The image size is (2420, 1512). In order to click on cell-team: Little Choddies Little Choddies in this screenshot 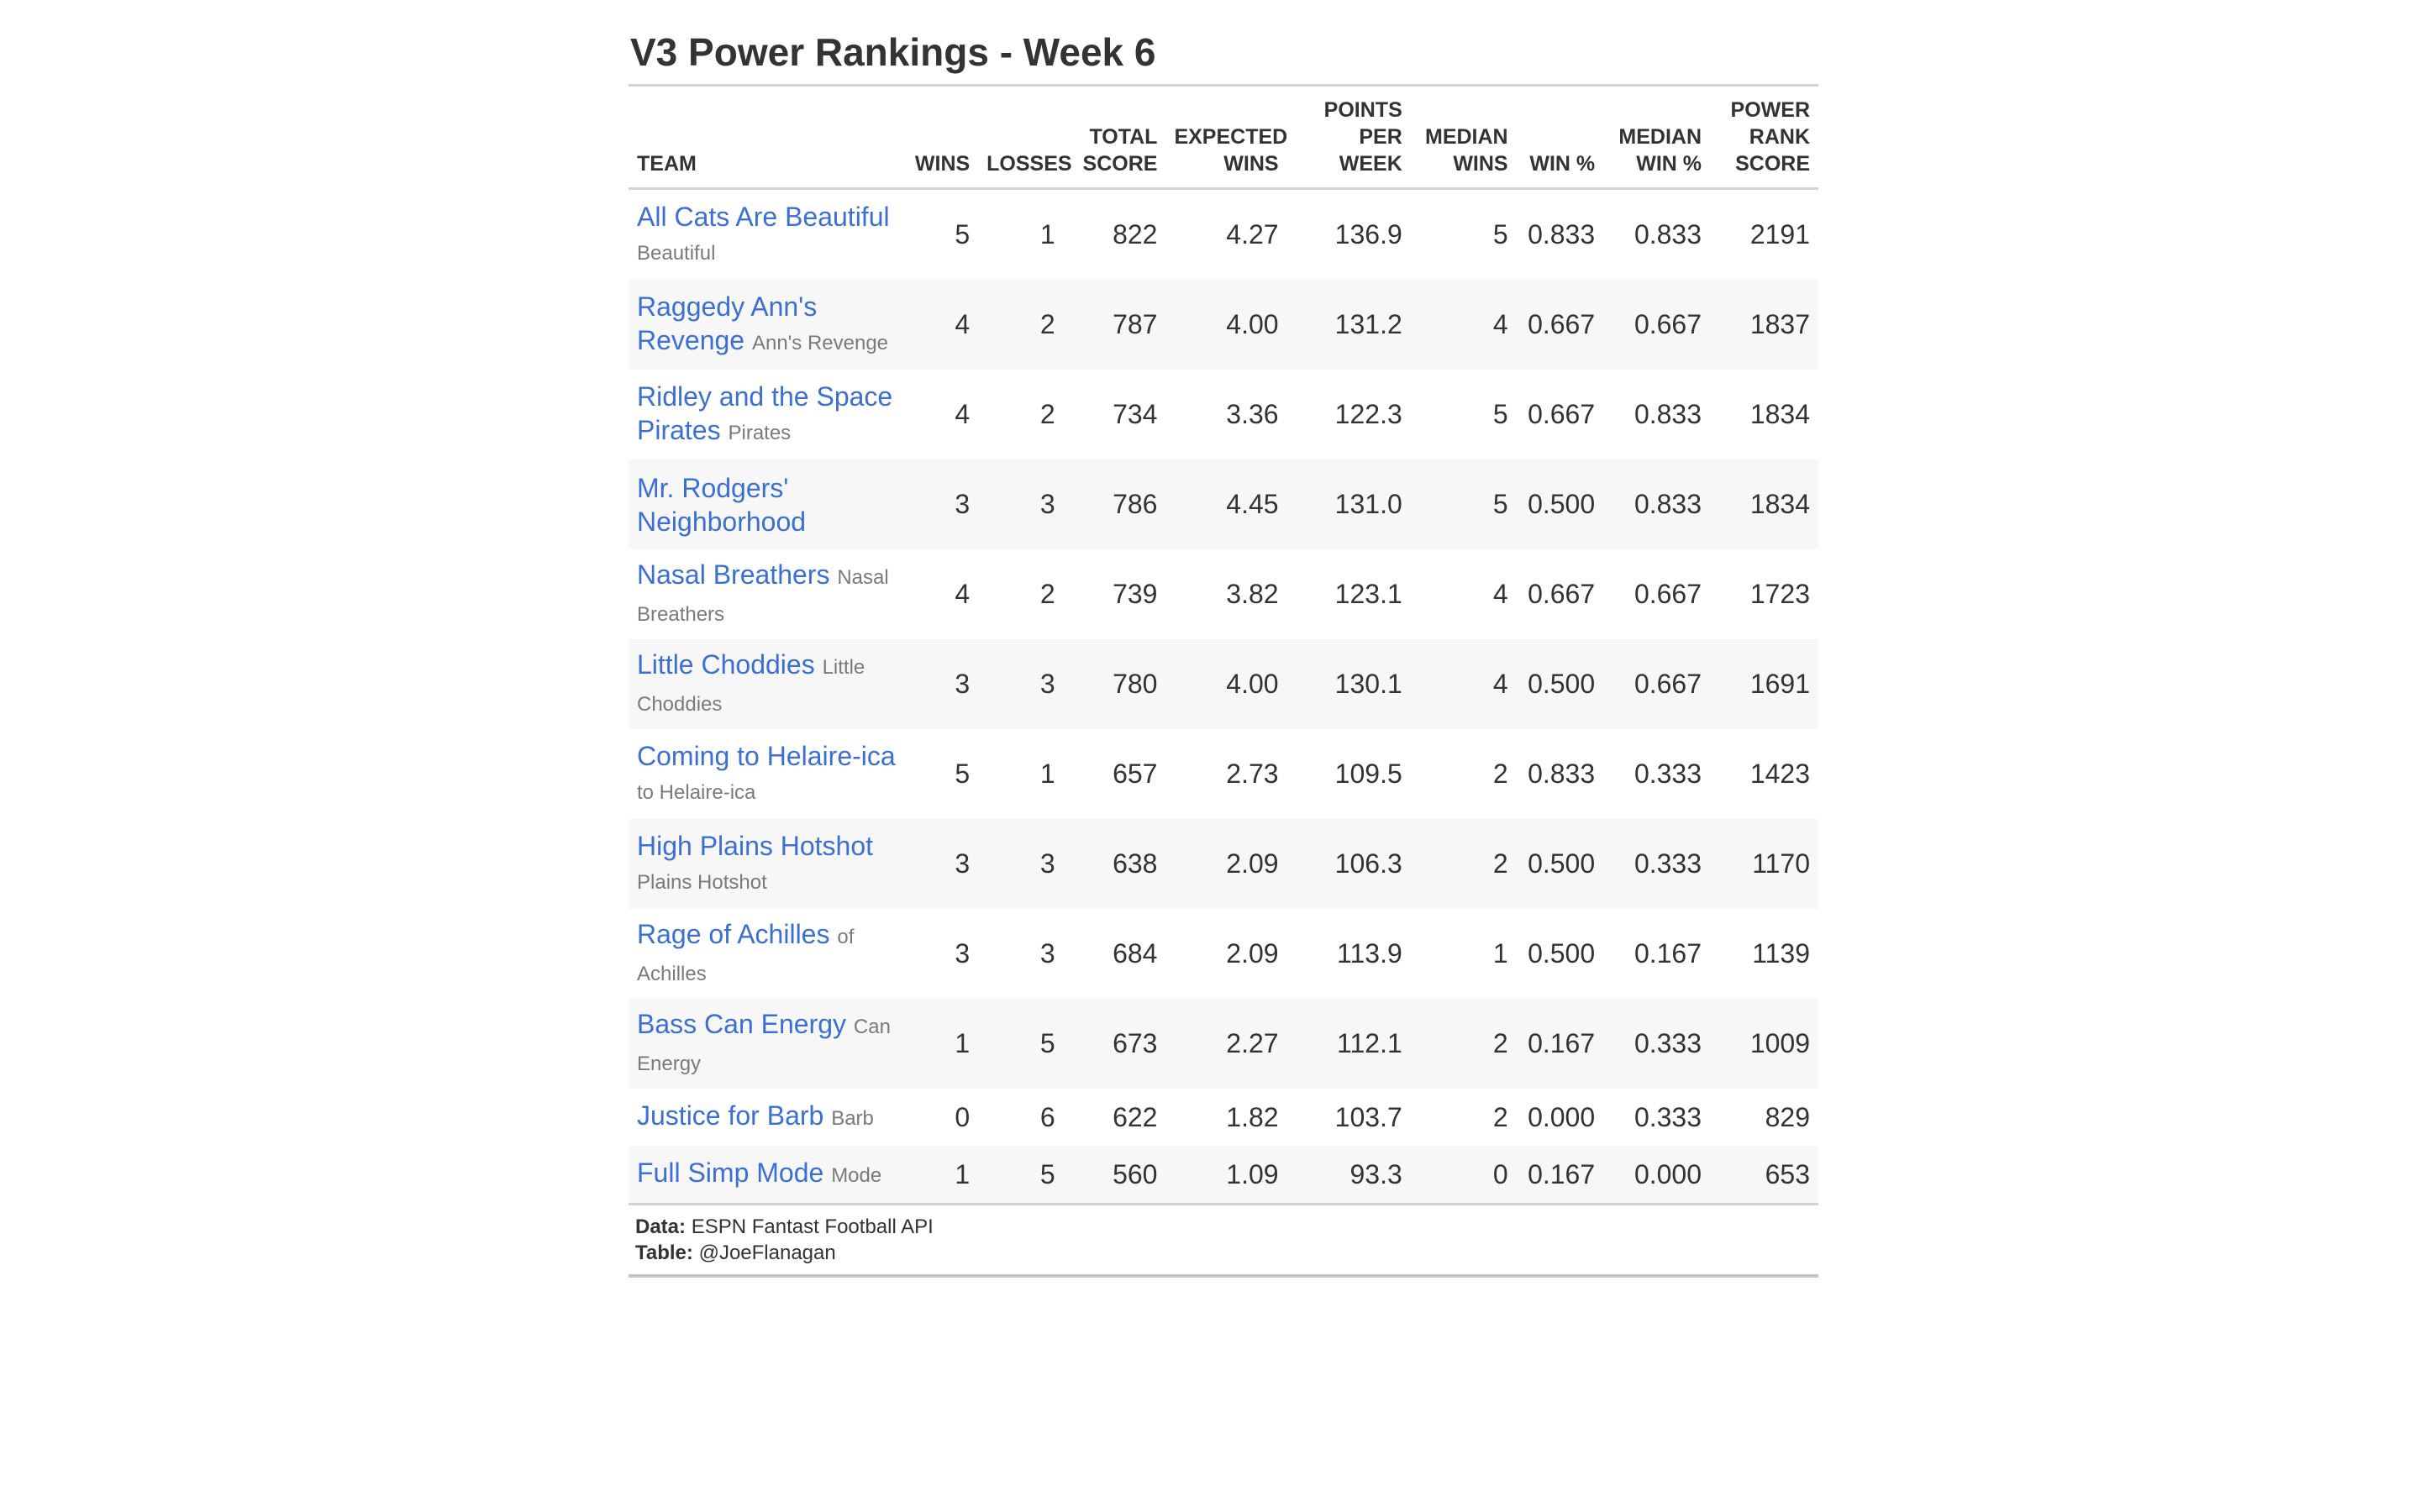, I will do `click(768, 684)`.